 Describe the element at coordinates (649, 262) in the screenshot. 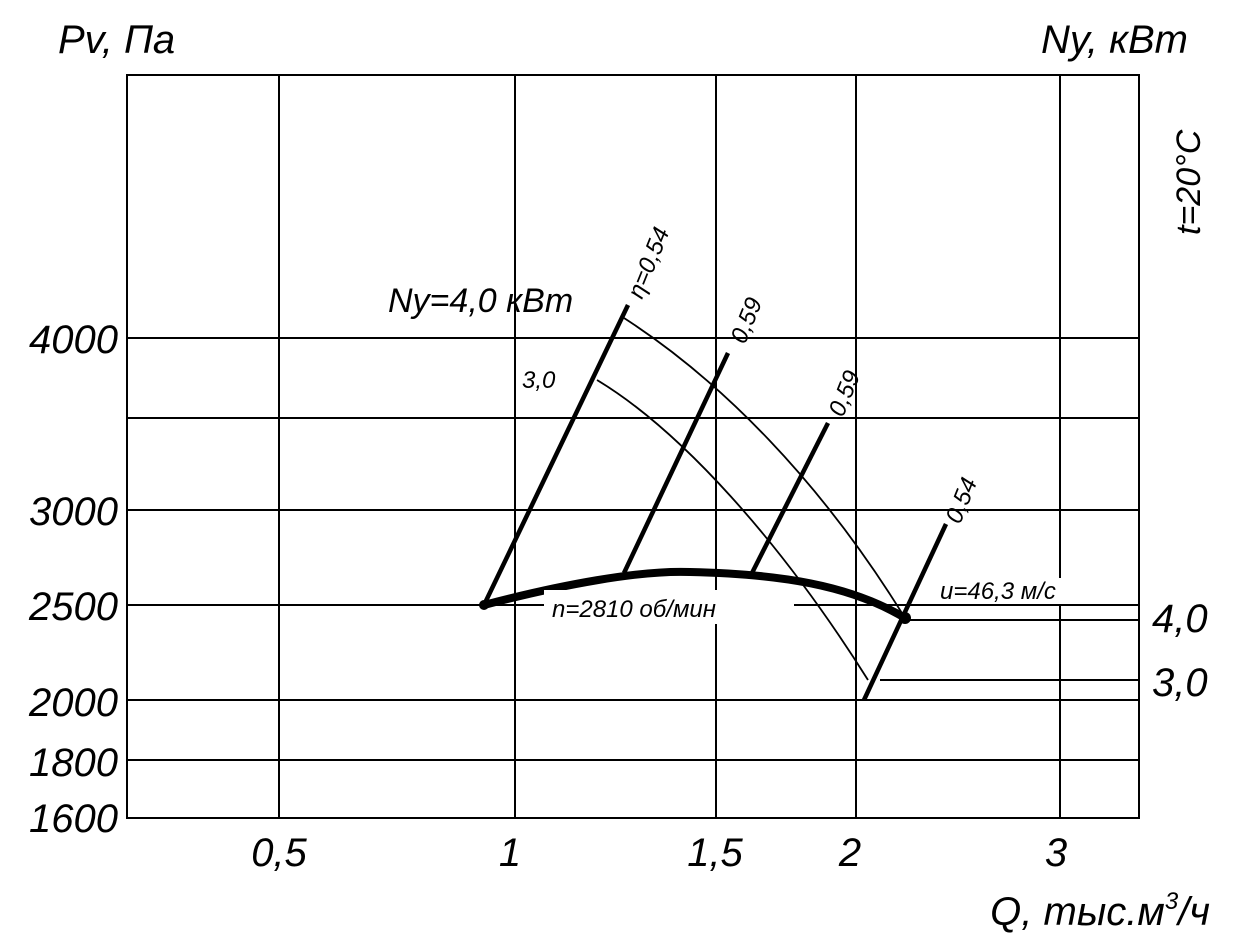

I see `efficiency-label-0-54-left: η=0,54` at that location.